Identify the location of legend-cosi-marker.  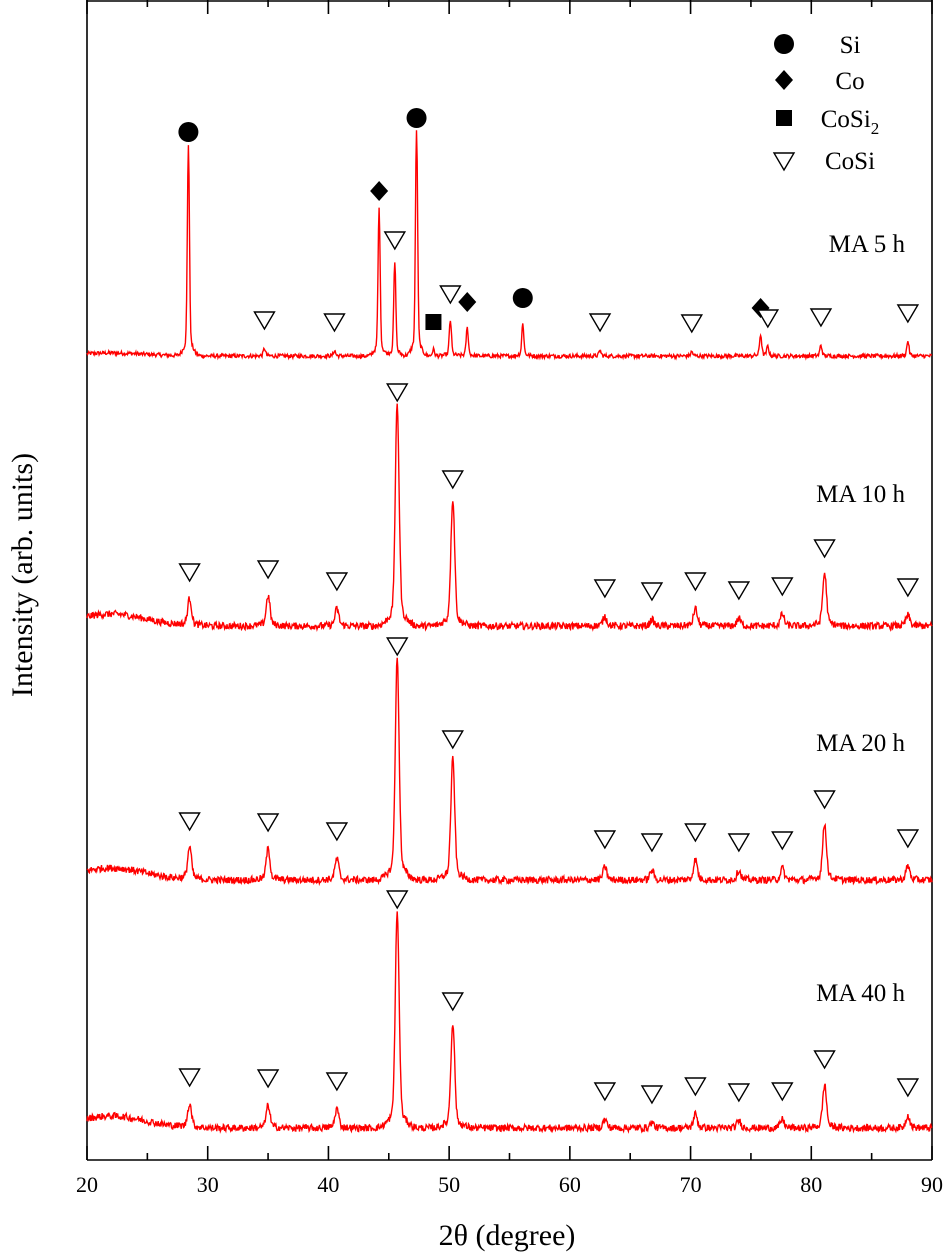
(784, 162).